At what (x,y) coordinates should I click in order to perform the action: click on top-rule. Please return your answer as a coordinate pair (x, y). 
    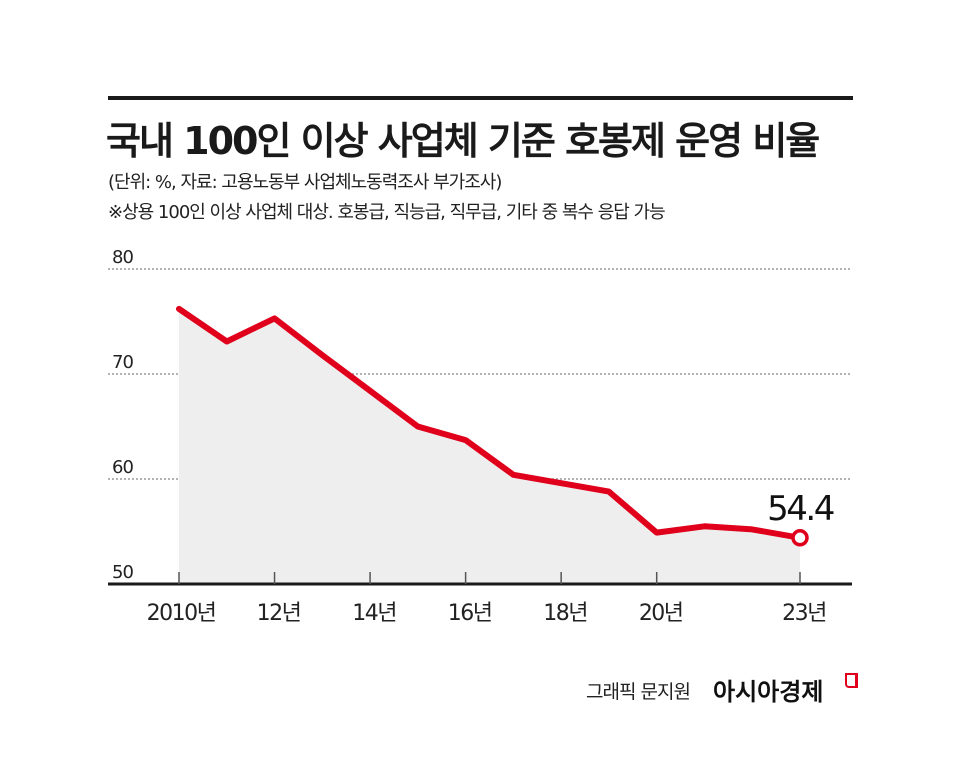
    Looking at the image, I should click on (480, 98).